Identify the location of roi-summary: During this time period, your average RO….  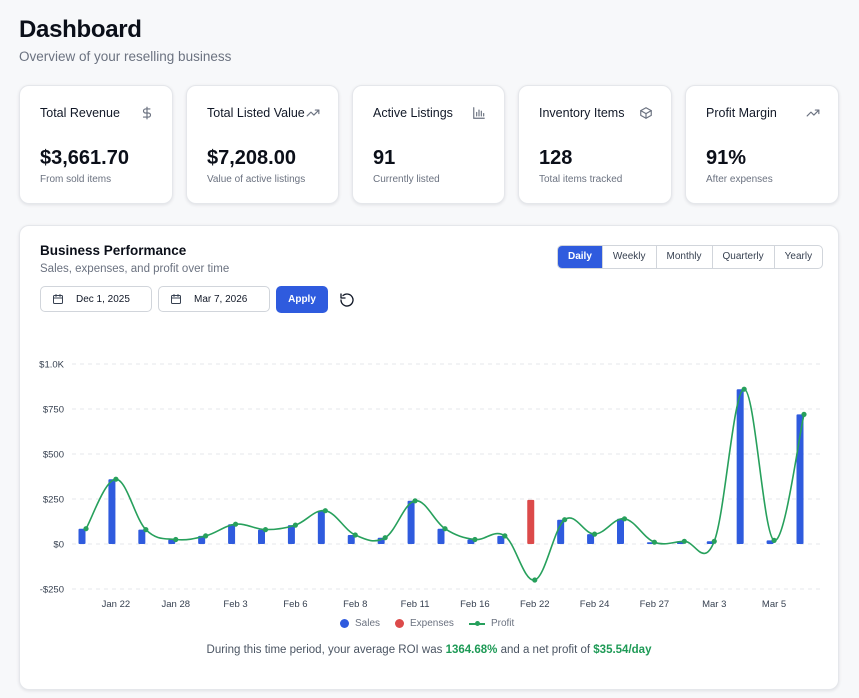
(429, 650).